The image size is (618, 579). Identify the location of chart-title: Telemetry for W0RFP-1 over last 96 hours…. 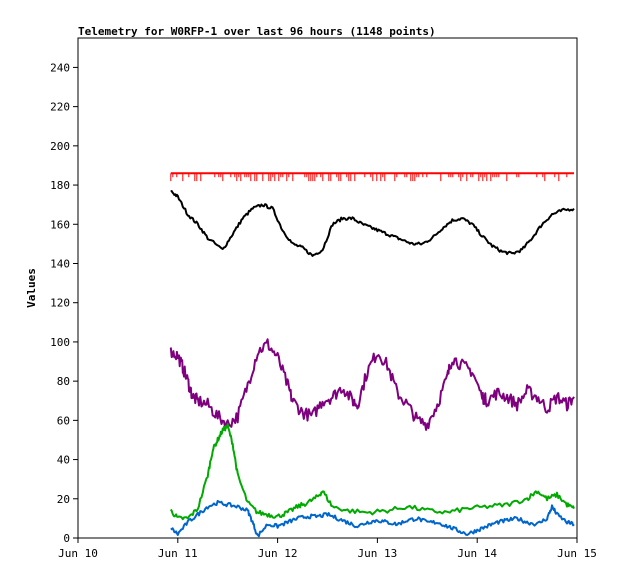
(257, 31).